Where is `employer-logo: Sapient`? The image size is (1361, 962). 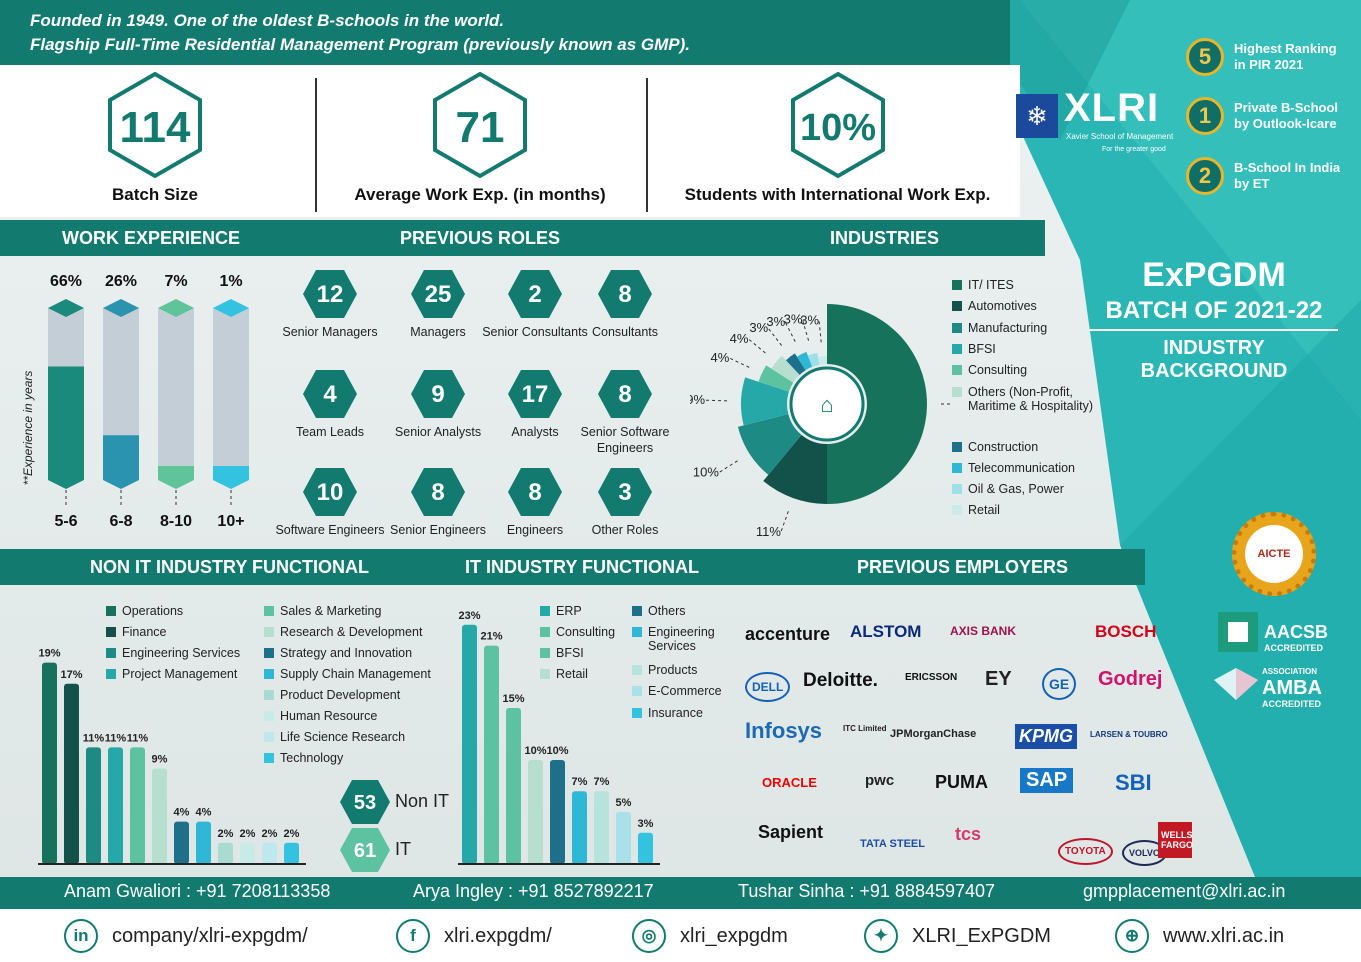
employer-logo: Sapient is located at coordinates (791, 832).